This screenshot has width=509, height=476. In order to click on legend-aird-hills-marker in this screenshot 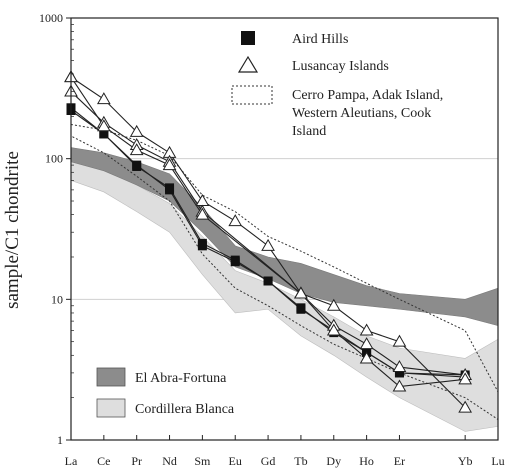, I will do `click(248, 38)`.